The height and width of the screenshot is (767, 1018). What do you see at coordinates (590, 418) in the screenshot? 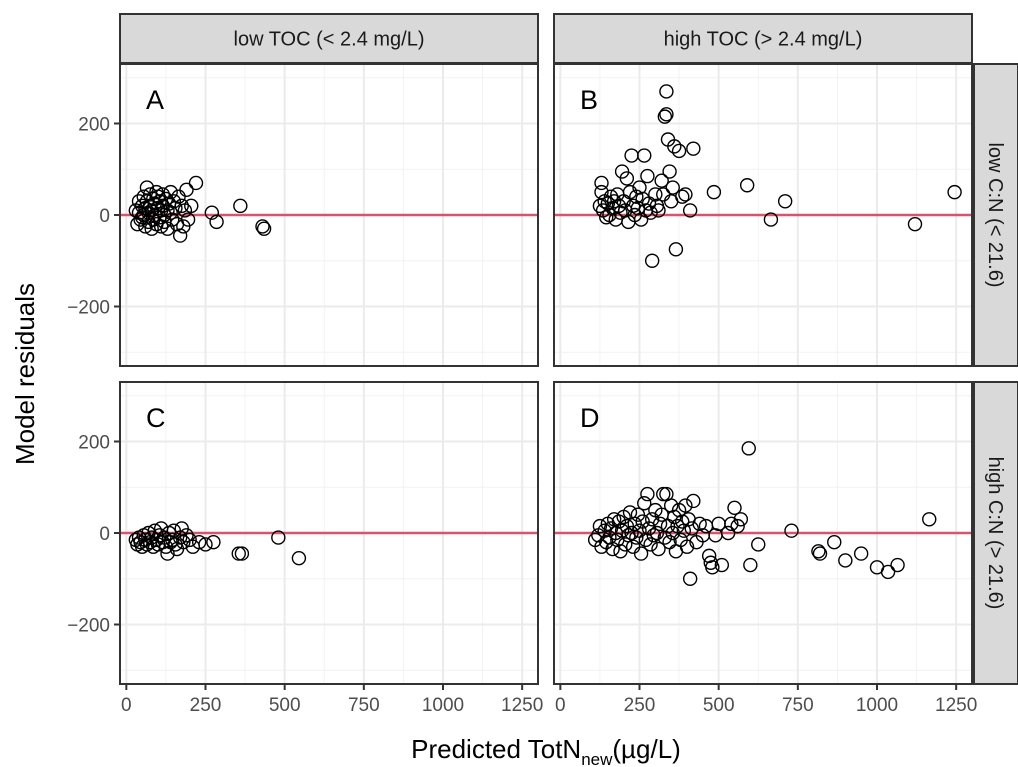
I see `panel-label-d: D` at bounding box center [590, 418].